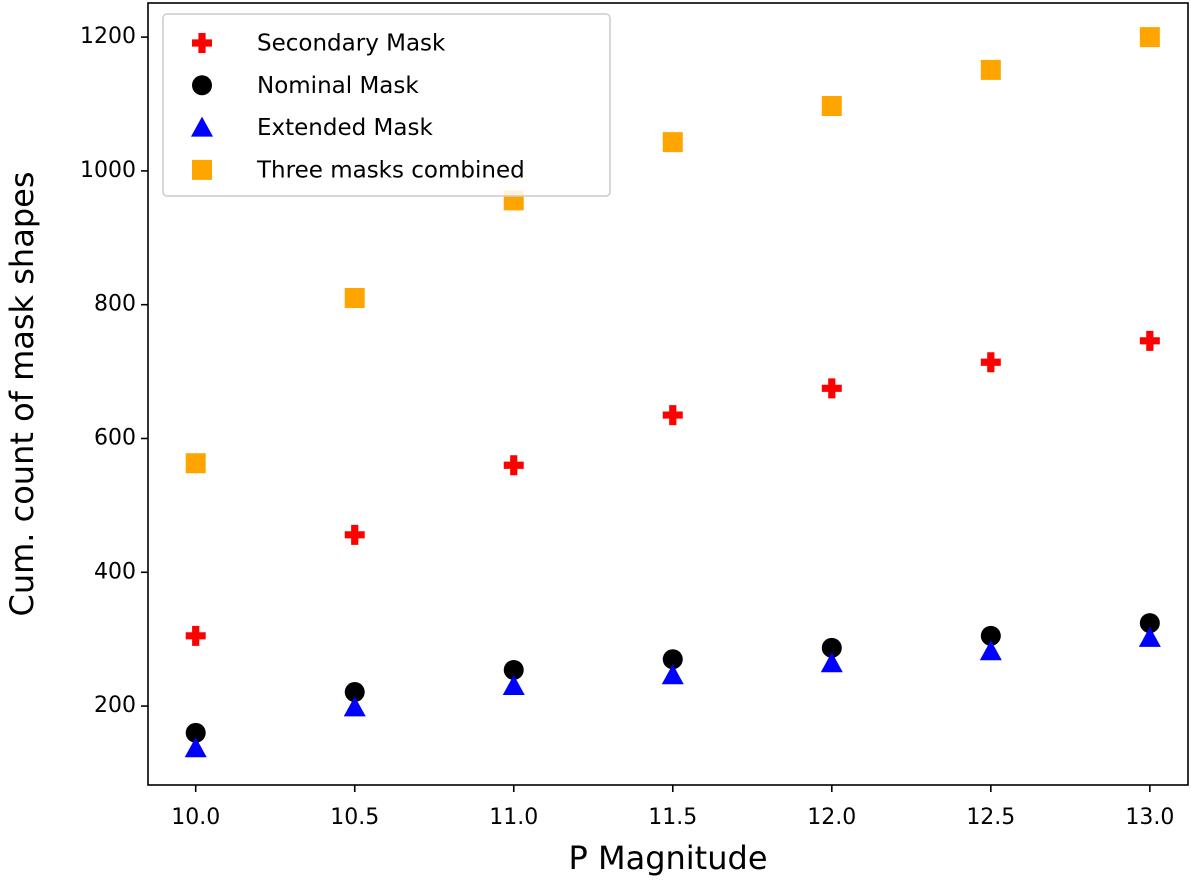 Image resolution: width=1200 pixels, height=885 pixels. What do you see at coordinates (115, 437) in the screenshot?
I see `y-tick-label: 600` at bounding box center [115, 437].